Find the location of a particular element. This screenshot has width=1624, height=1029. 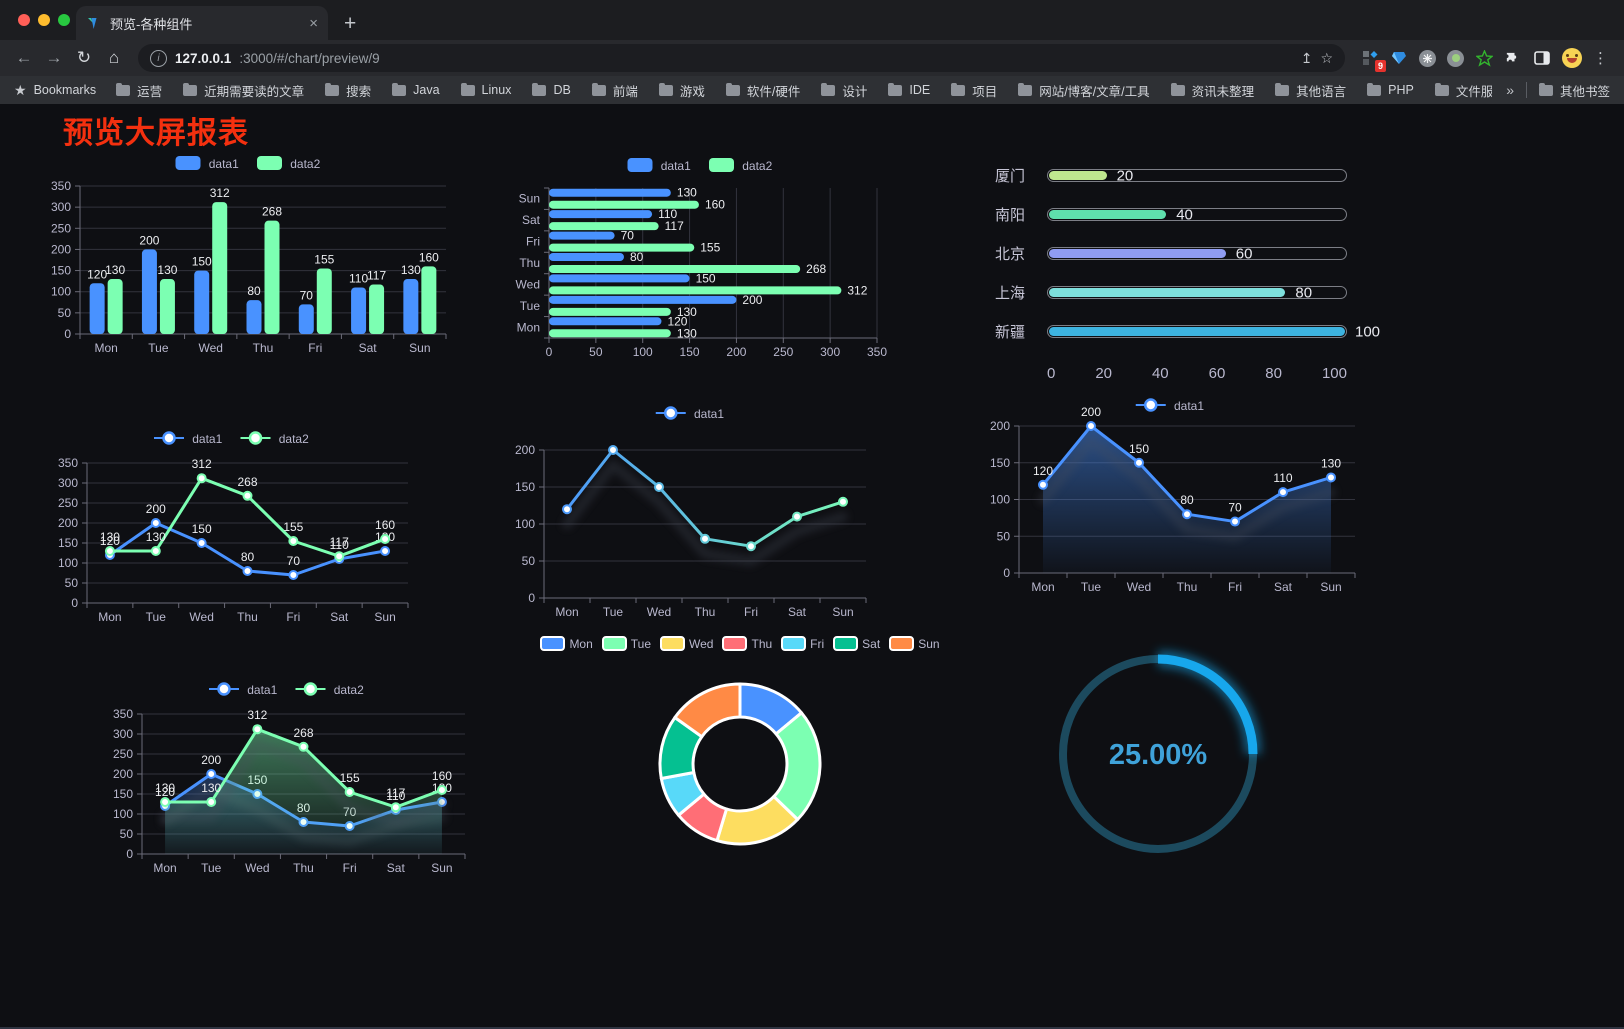

bookmarks-overflow-icon: » is located at coordinates (1510, 90).